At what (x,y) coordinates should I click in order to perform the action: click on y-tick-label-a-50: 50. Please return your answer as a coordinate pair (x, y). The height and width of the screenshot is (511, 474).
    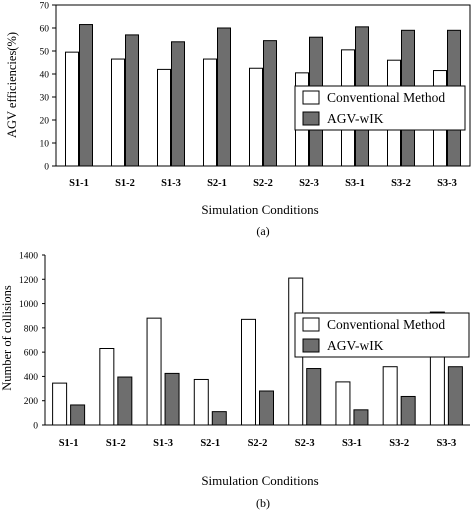
    Looking at the image, I should click on (45, 53).